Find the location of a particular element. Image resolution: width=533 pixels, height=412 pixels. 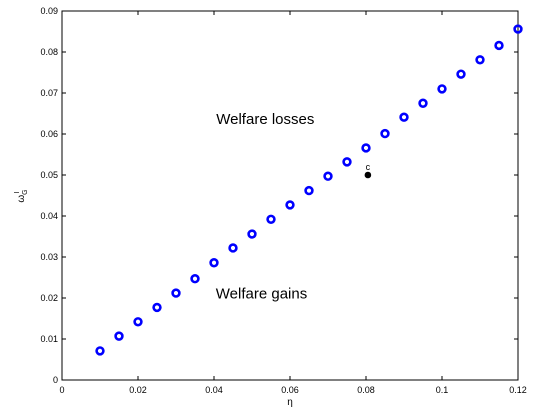

point-c-marker is located at coordinates (368, 175).